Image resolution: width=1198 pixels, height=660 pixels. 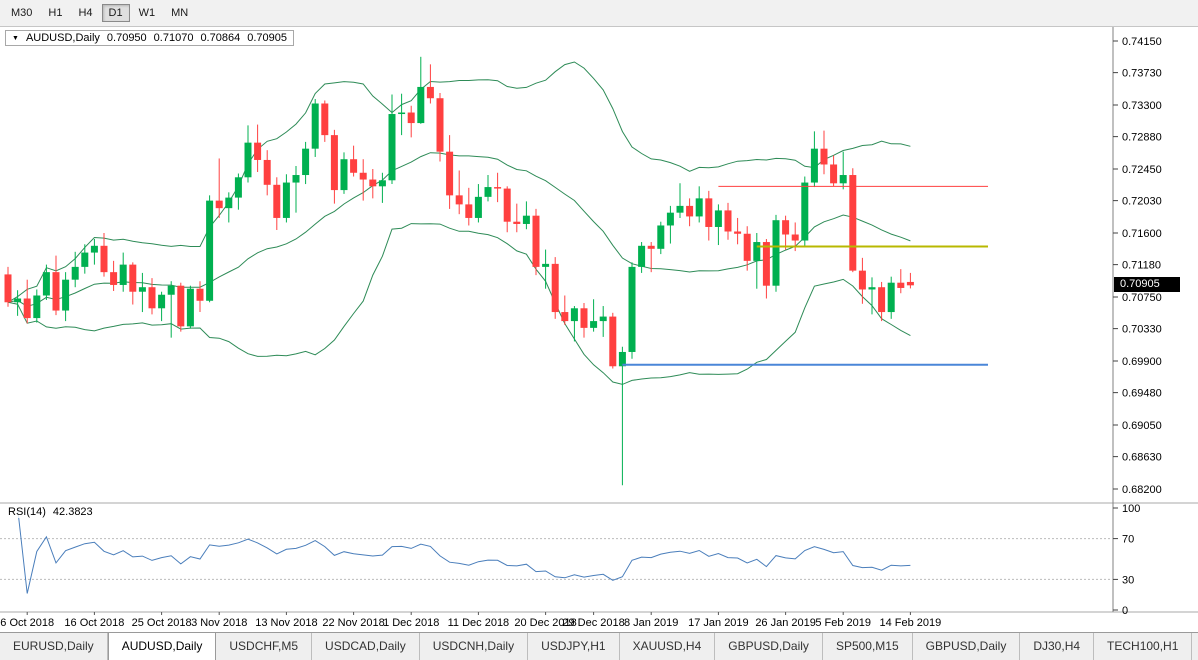 What do you see at coordinates (651, 623) in the screenshot?
I see `svg-text: 8 Jan 2019` at bounding box center [651, 623].